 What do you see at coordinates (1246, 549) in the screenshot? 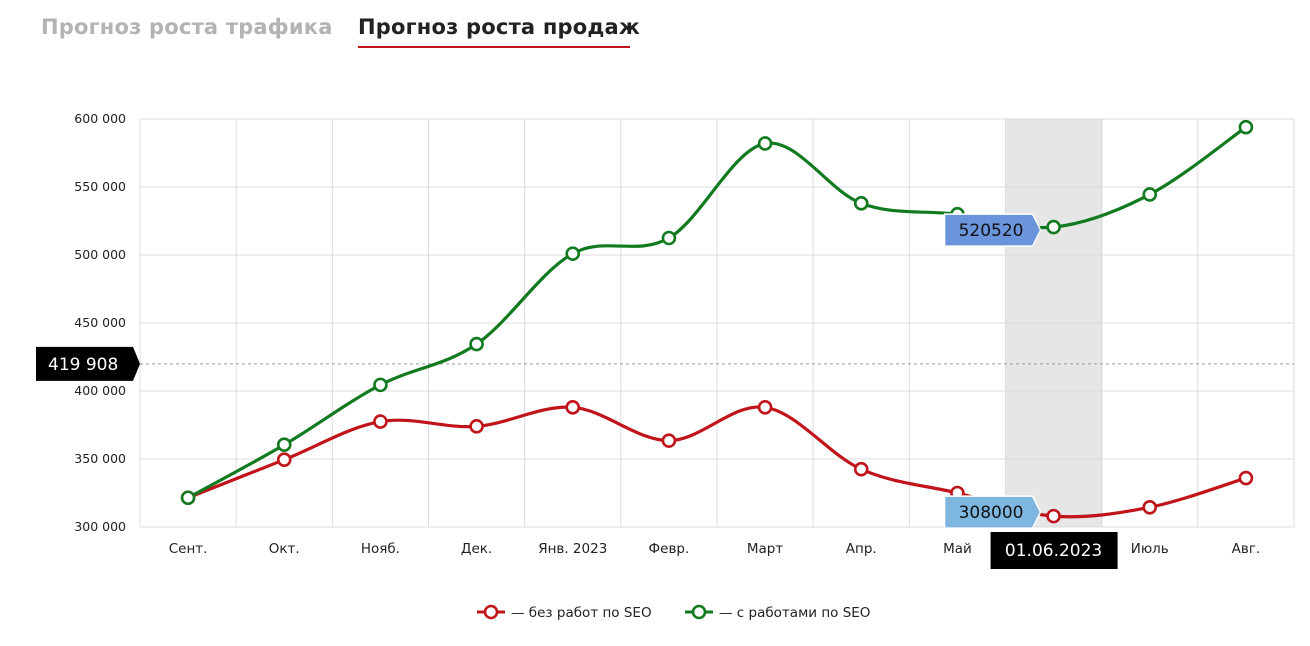
I see `x-tick-label: Авг.` at bounding box center [1246, 549].